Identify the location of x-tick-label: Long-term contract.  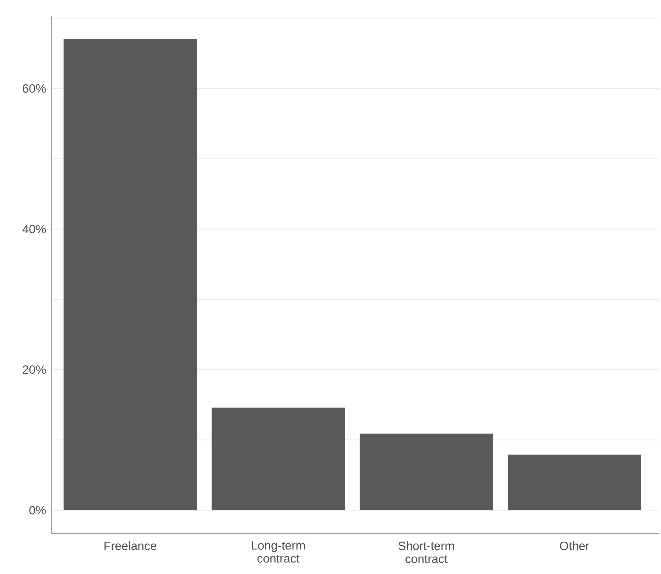
(279, 552).